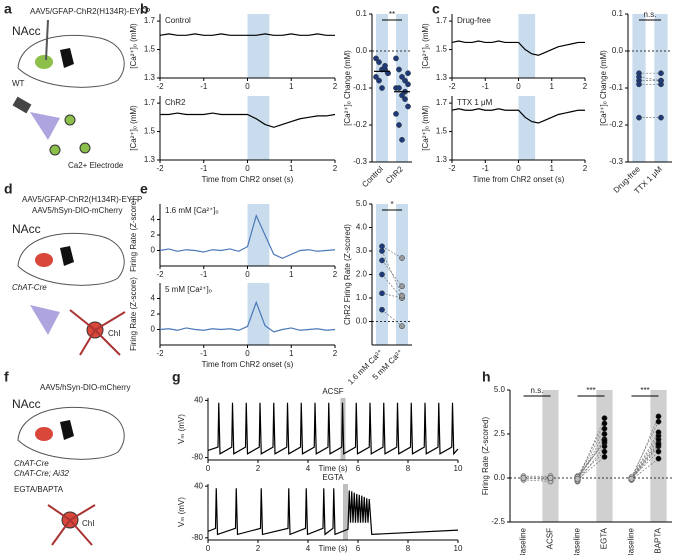 This screenshot has height=555, width=685. What do you see at coordinates (658, 540) in the screenshot?
I see `x-tick-label: BAPTA` at bounding box center [658, 540].